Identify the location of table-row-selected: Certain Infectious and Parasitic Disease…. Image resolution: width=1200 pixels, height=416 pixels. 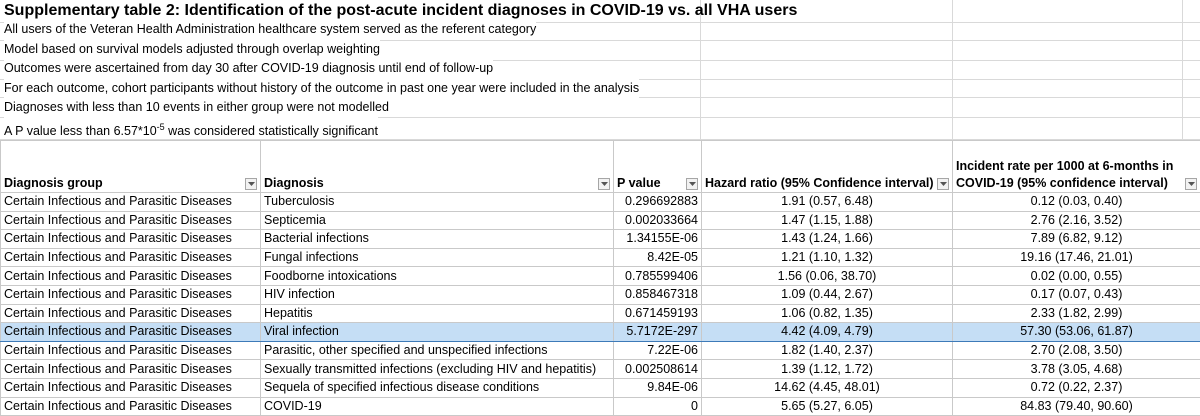
(600, 332).